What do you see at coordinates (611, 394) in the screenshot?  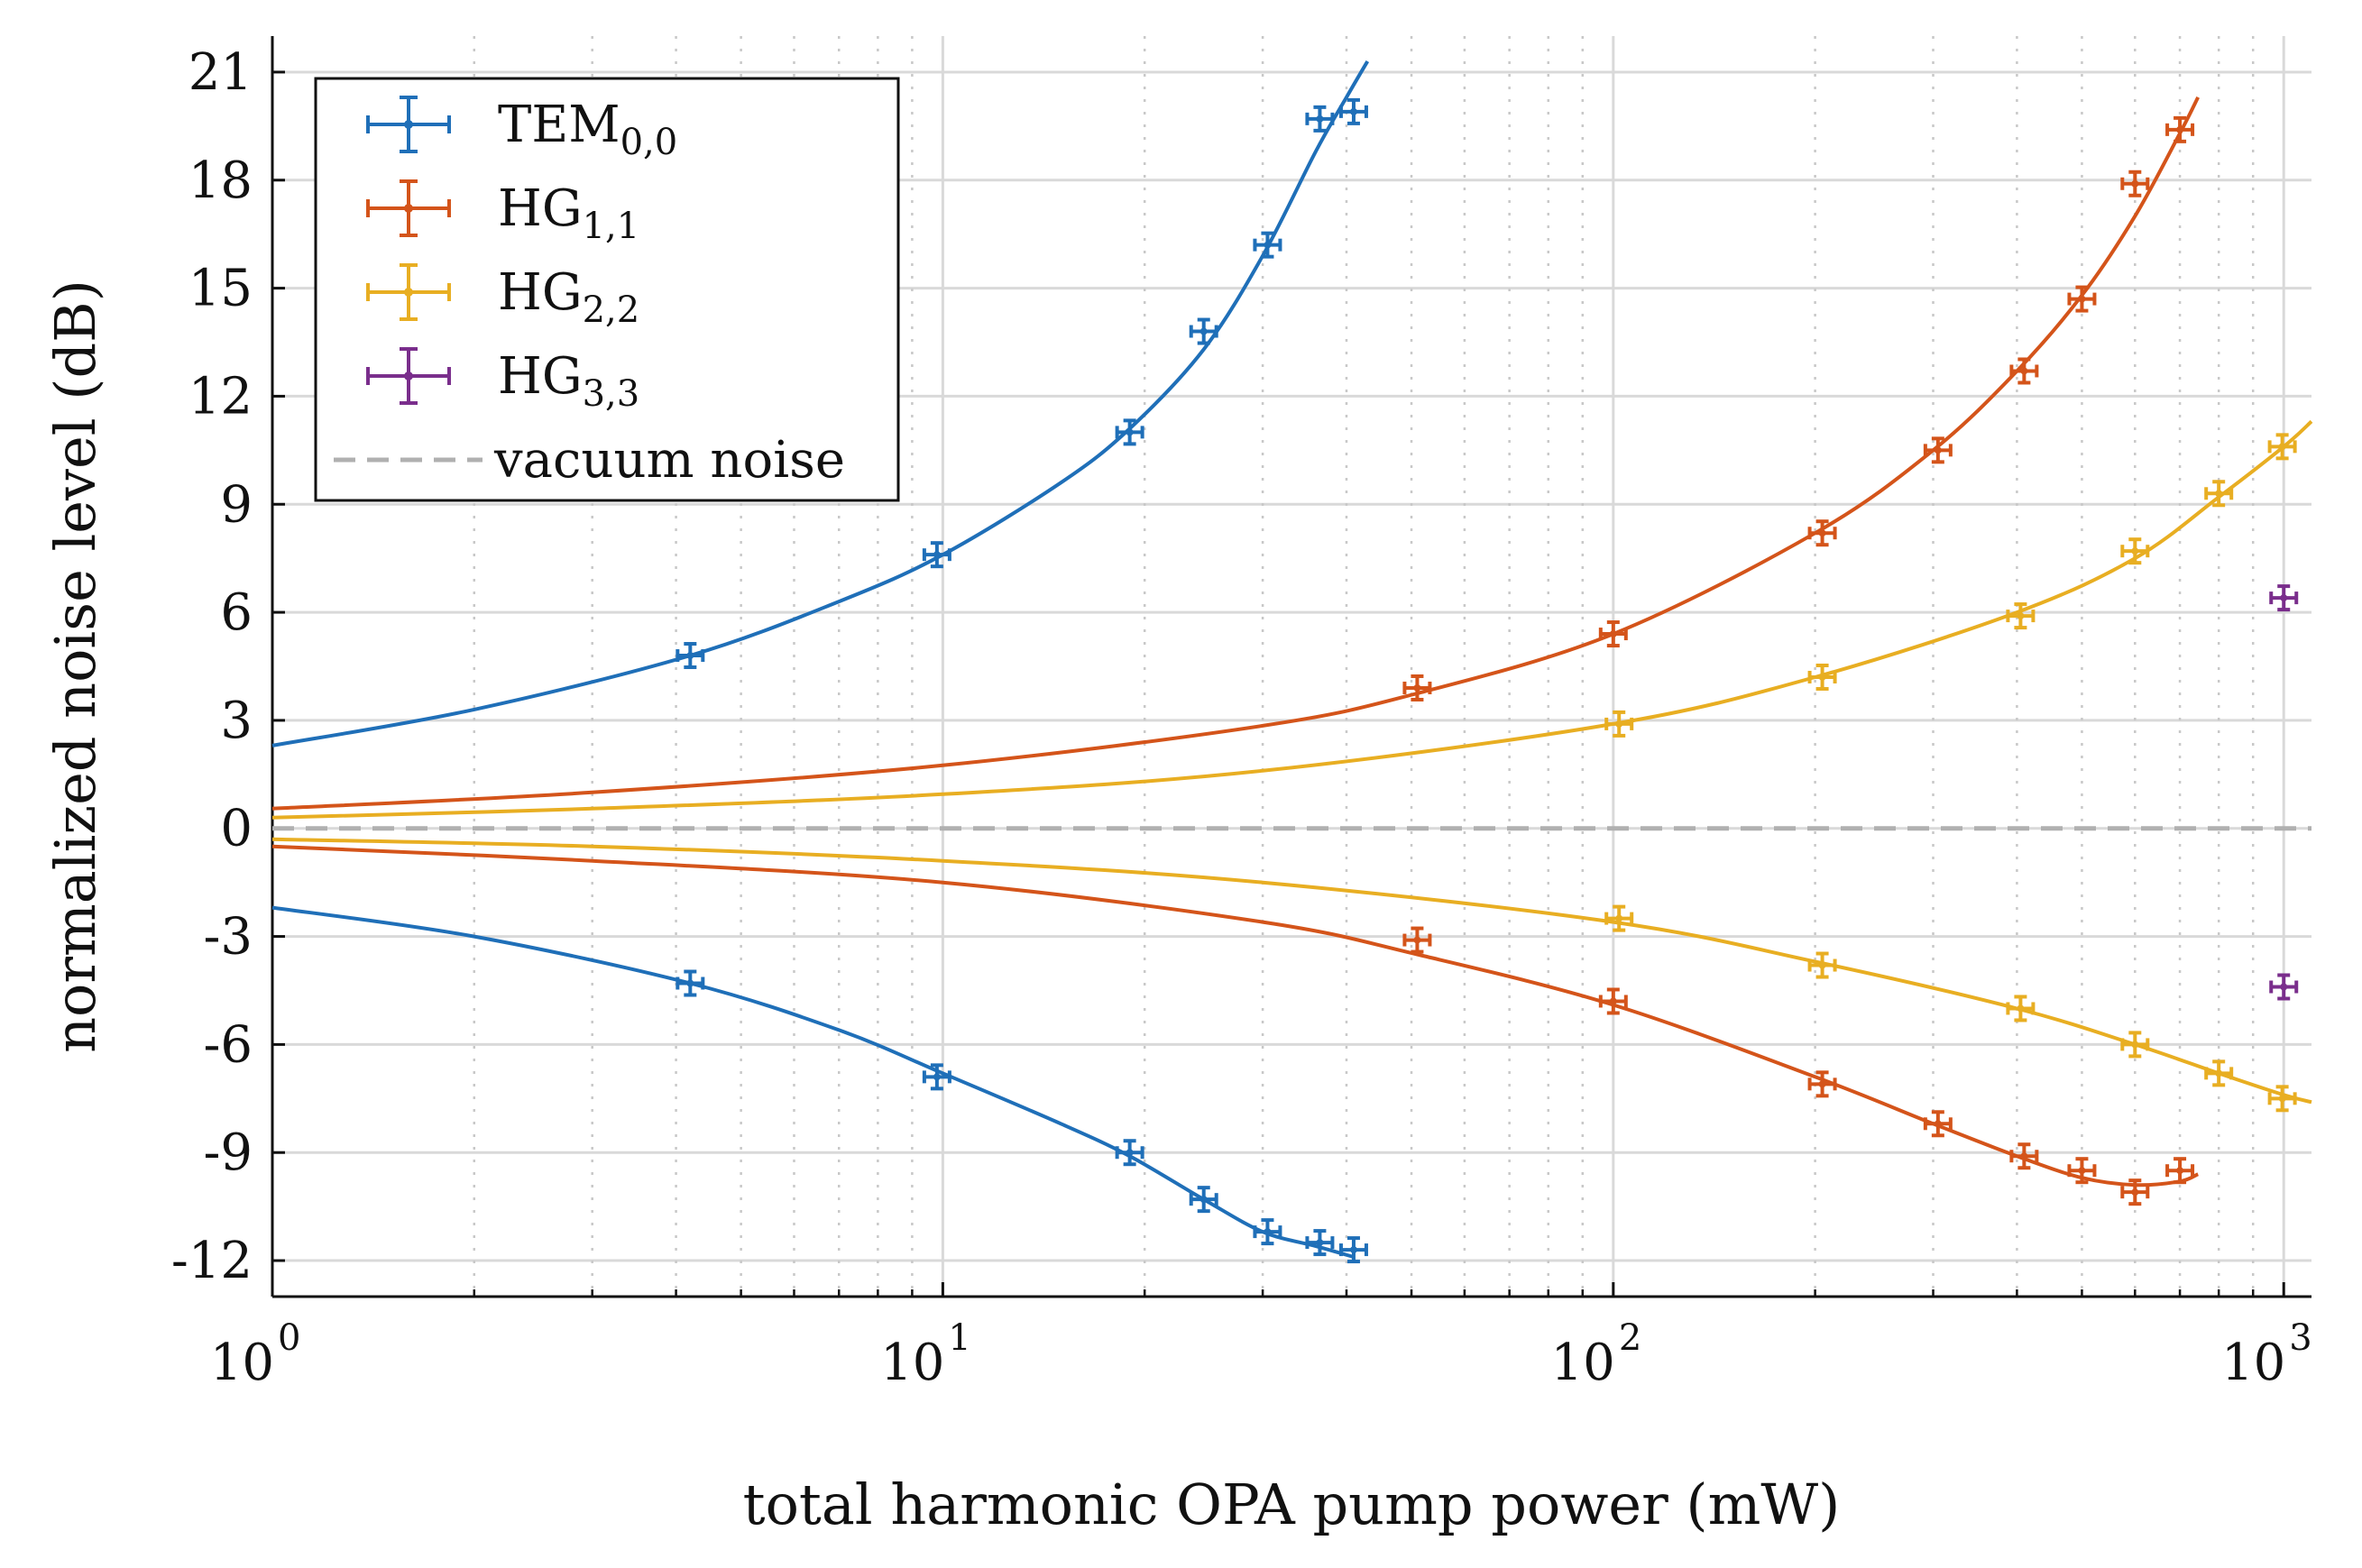 I see `legend-label-subscript: 3,3` at bounding box center [611, 394].